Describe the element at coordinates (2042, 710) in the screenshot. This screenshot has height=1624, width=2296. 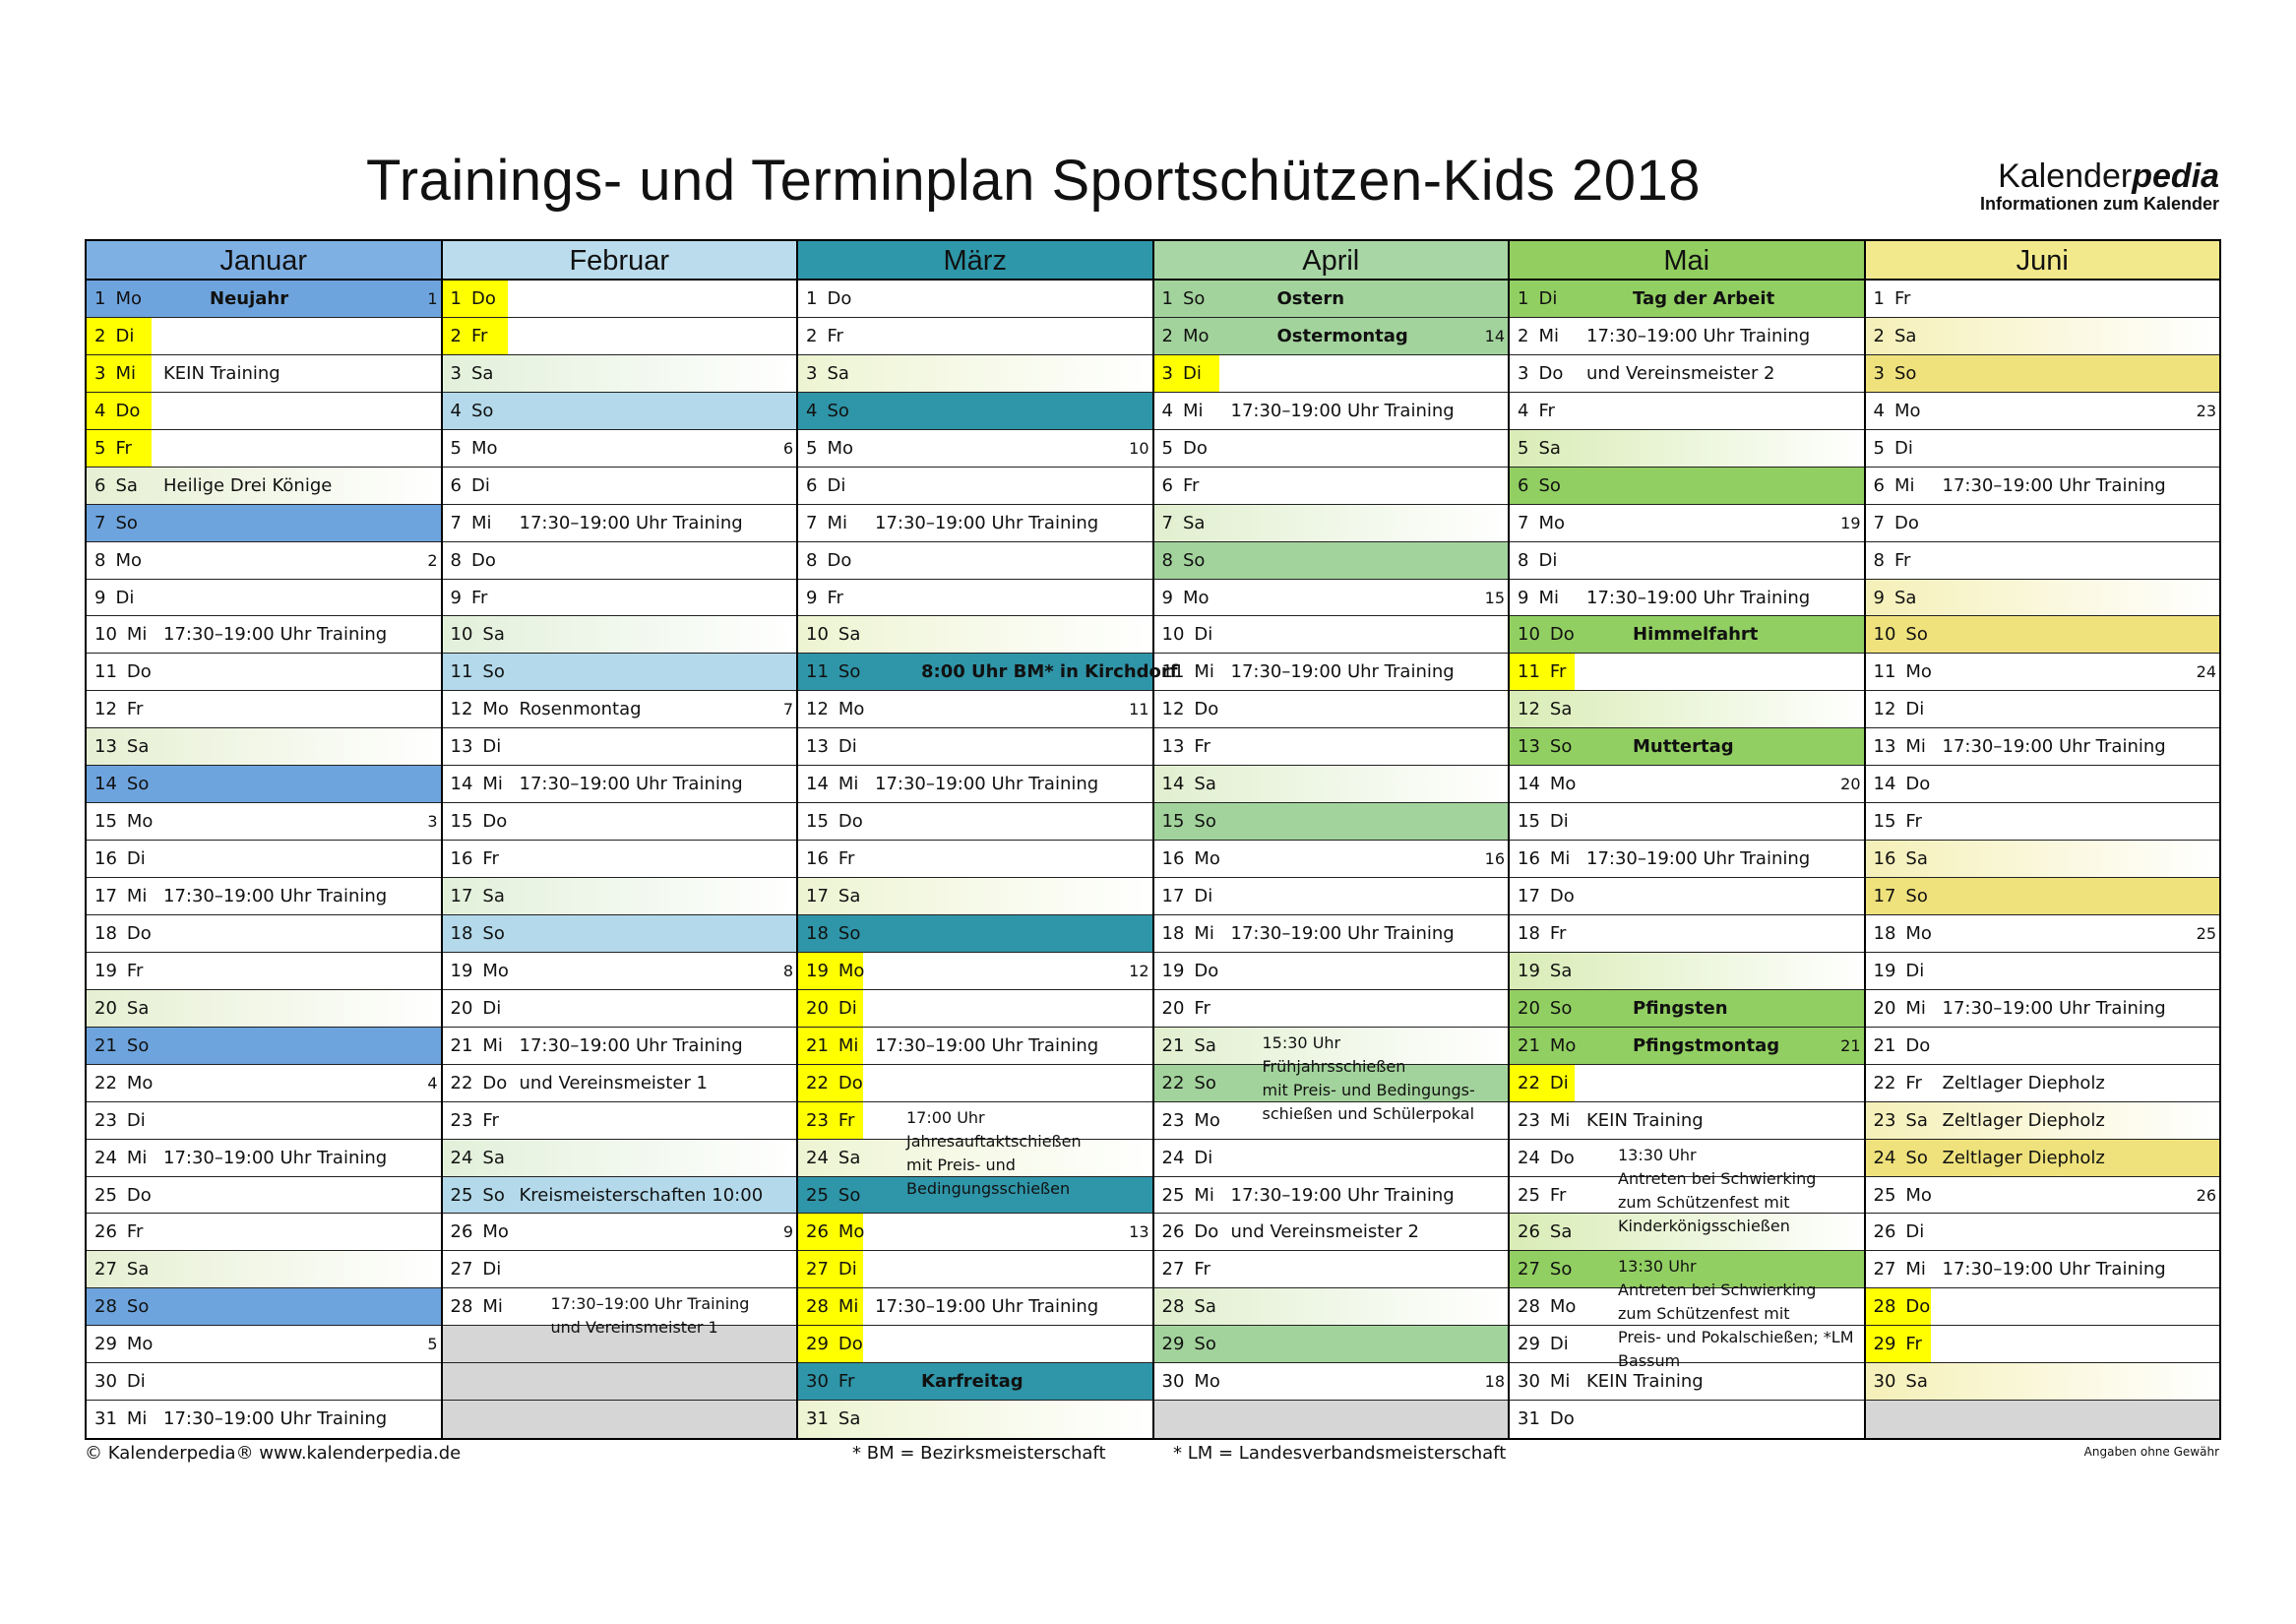
I see `day-row: 12 Di` at that location.